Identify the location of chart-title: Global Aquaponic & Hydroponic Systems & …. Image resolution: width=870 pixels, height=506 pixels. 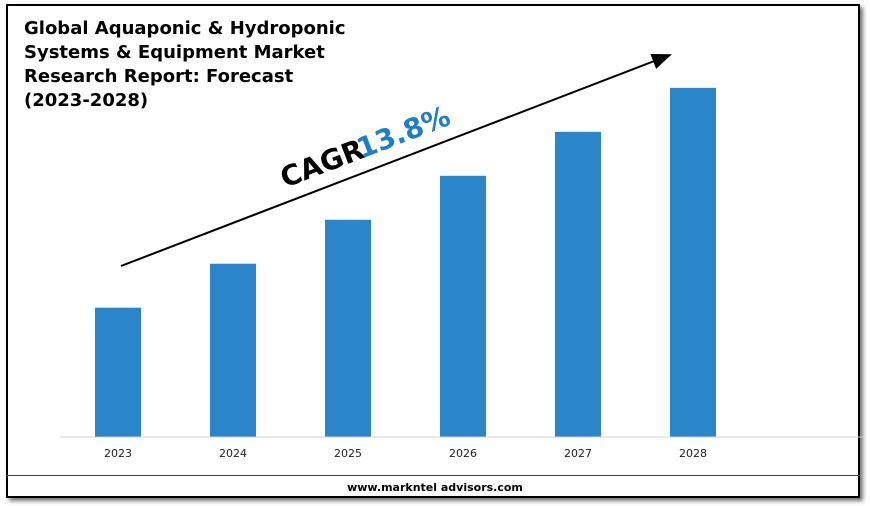
(185, 64).